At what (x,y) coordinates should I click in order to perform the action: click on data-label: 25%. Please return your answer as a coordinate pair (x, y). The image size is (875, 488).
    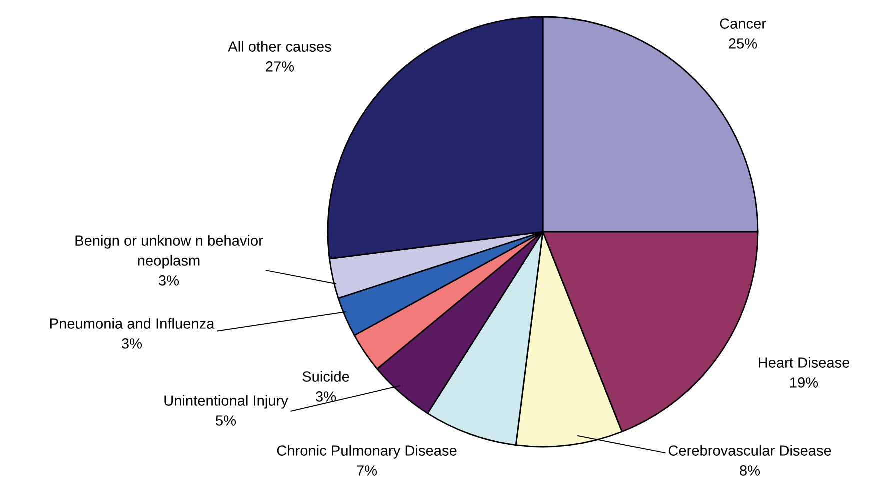
    Looking at the image, I should click on (743, 43).